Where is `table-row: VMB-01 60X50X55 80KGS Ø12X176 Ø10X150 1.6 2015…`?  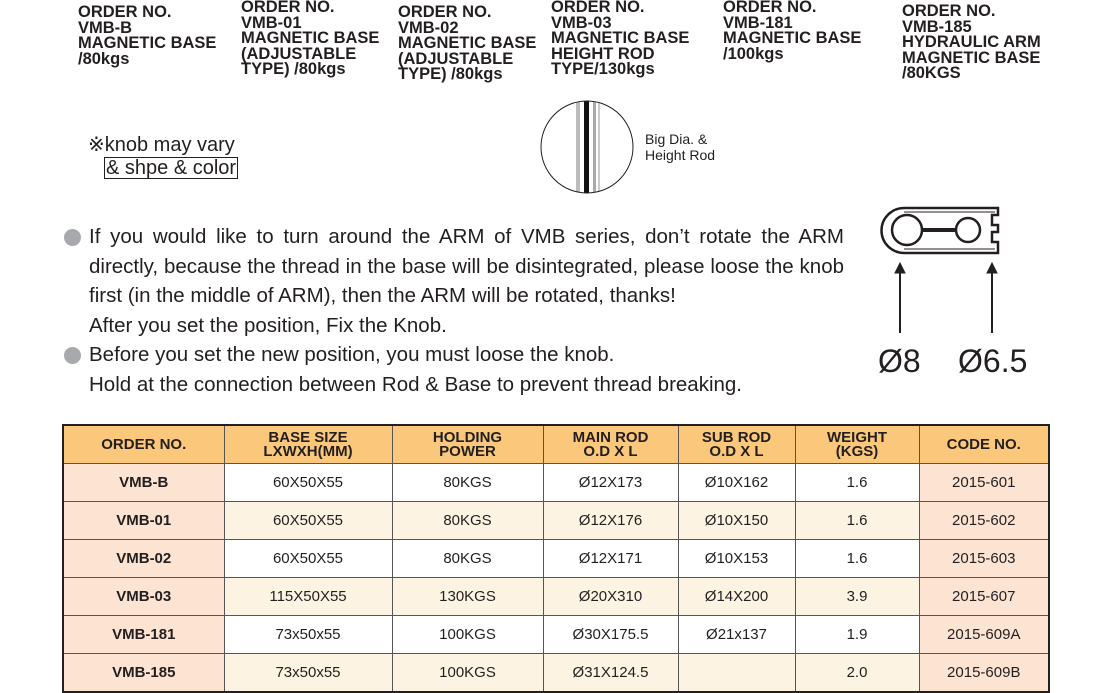
table-row: VMB-01 60X50X55 80KGS Ø12X176 Ø10X150 1.6 2015… is located at coordinates (556, 520).